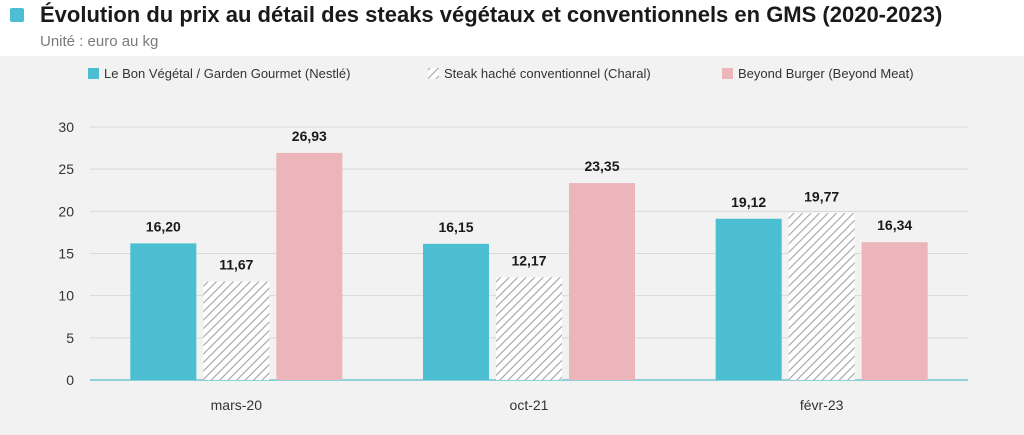 The width and height of the screenshot is (1024, 435). I want to click on data-label: 11,67, so click(236, 265).